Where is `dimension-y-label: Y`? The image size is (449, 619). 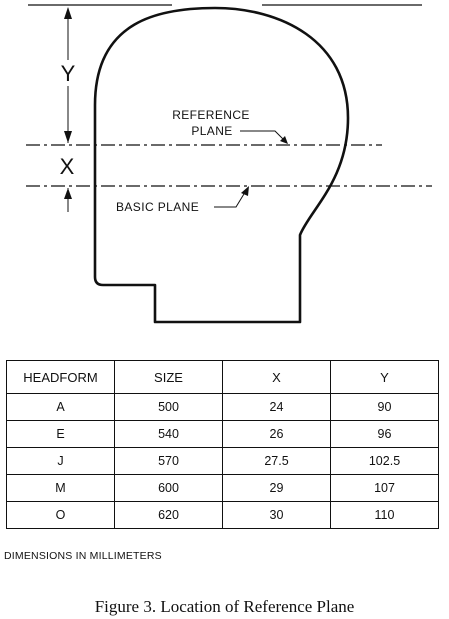 dimension-y-label: Y is located at coordinates (68, 73).